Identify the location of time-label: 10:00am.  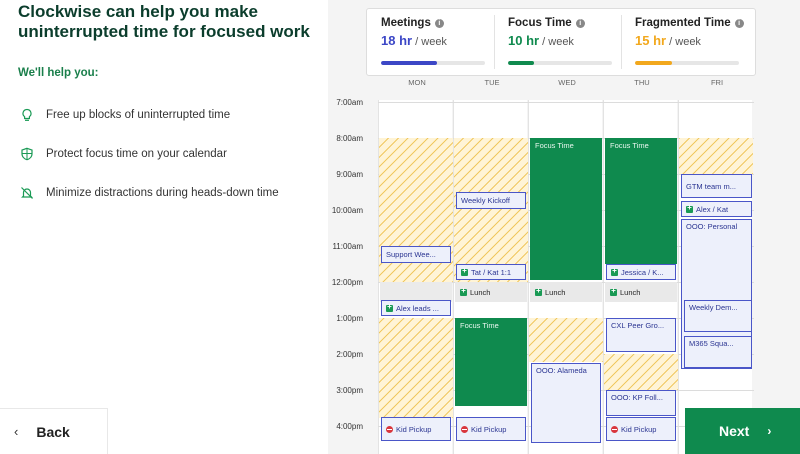
(347, 210).